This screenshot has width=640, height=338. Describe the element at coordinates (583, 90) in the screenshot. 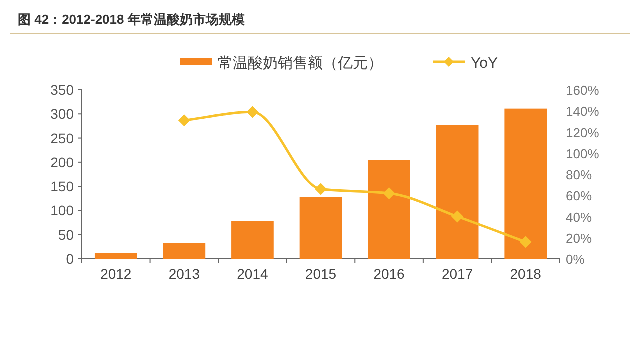

I see `y2-tick-label: 160%` at that location.